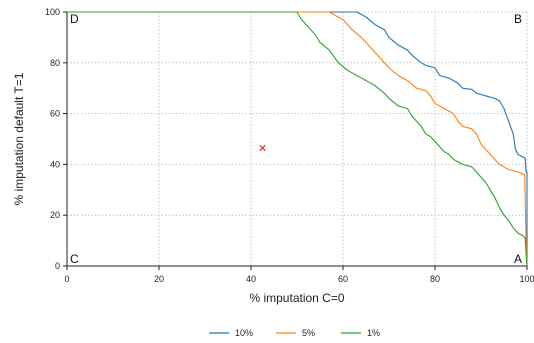 This screenshot has width=534, height=343. What do you see at coordinates (74, 19) in the screenshot?
I see `corner-label-D: D` at bounding box center [74, 19].